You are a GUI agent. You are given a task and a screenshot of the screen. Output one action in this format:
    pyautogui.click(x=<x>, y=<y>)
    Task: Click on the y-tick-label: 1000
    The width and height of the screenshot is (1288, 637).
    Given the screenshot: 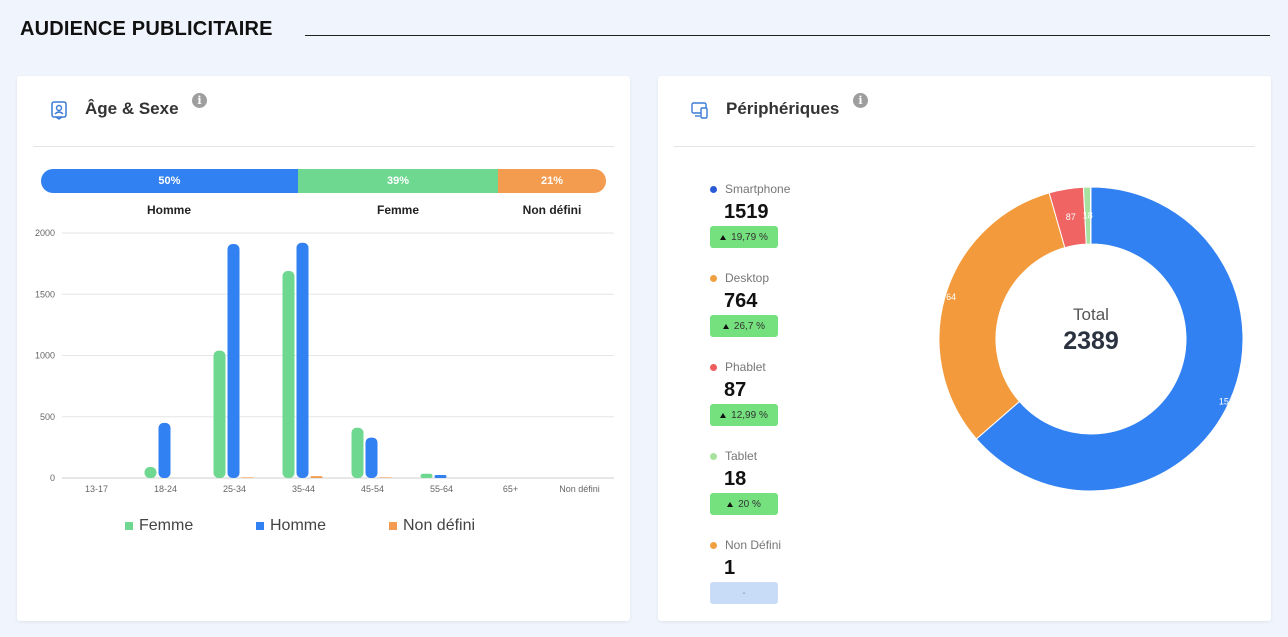 What is the action you would take?
    pyautogui.click(x=45, y=356)
    